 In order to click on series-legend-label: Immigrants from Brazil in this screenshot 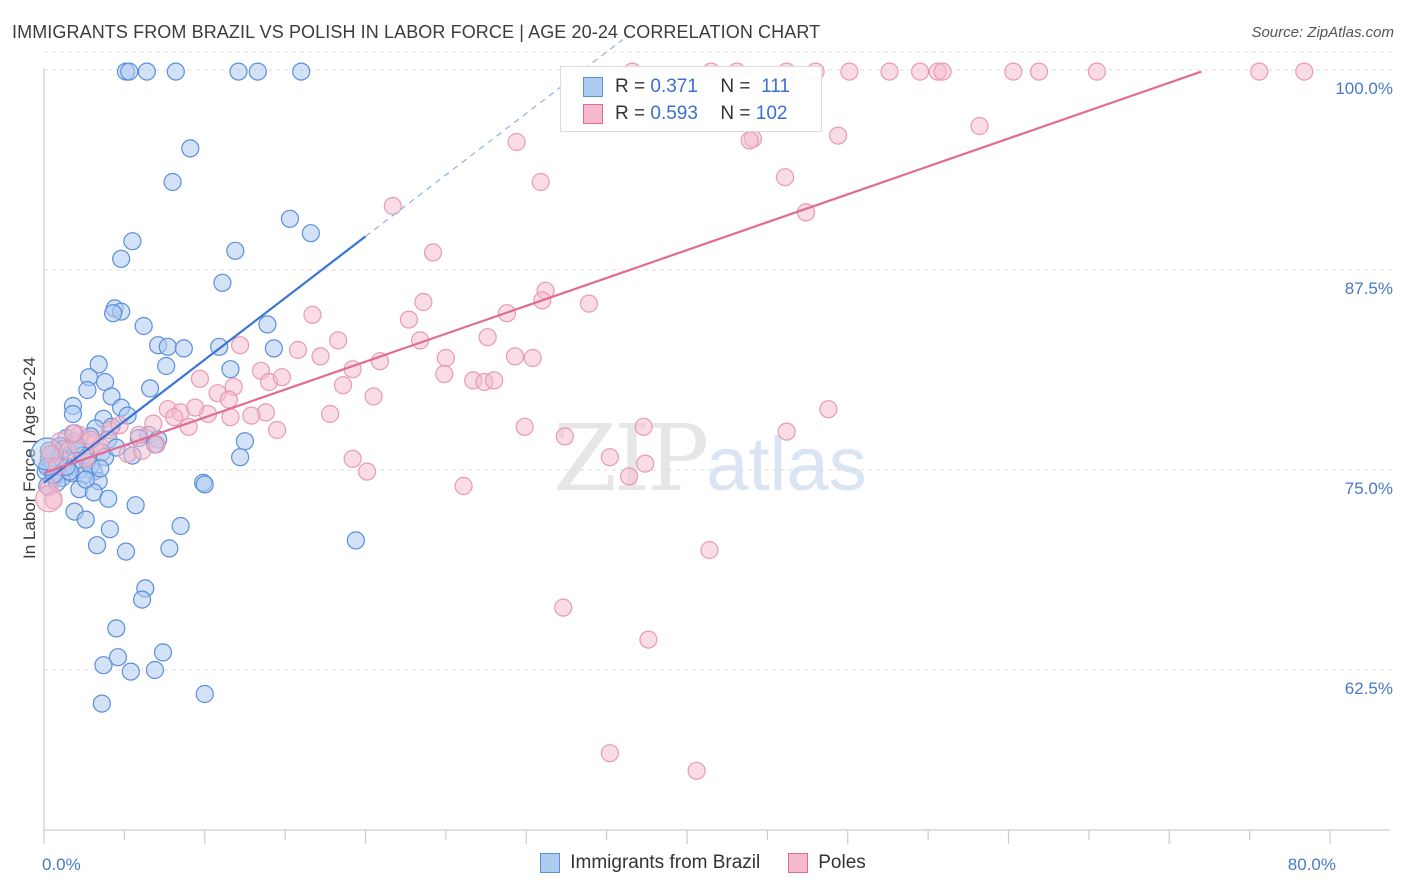, I will do `click(665, 862)`.